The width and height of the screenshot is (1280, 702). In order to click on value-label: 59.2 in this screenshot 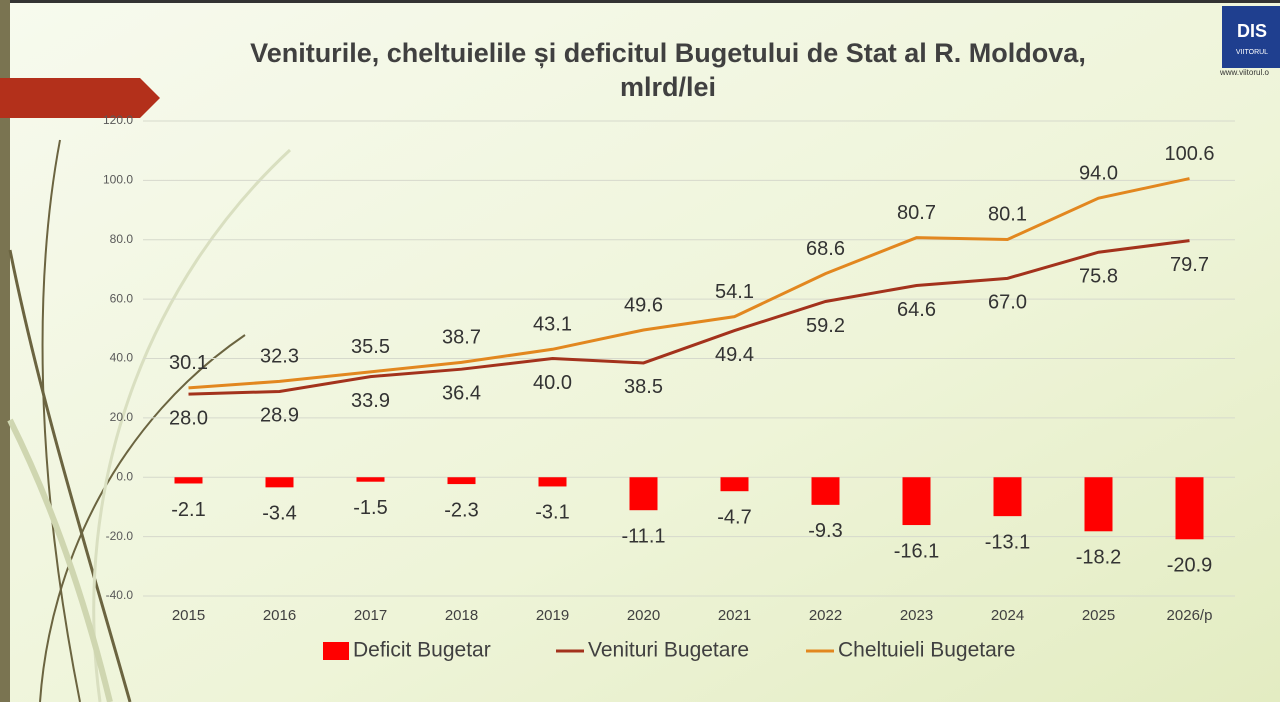, I will do `click(825, 326)`.